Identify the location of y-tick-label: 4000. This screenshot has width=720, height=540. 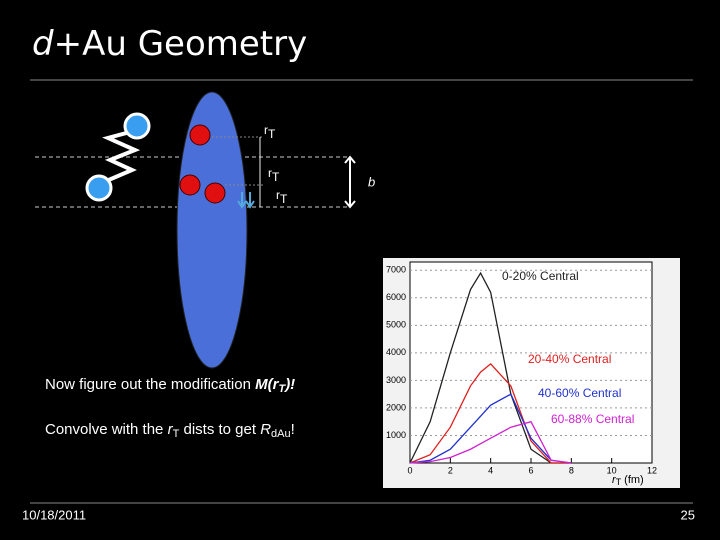
(396, 352).